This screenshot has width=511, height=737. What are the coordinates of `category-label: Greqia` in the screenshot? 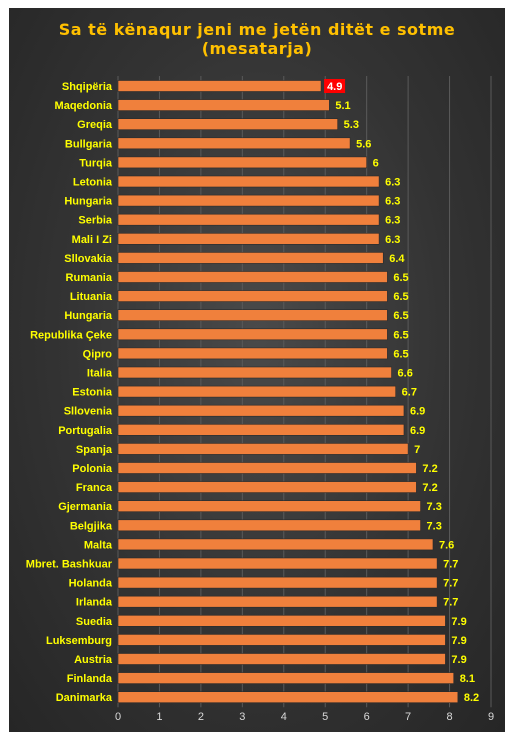 It's located at (95, 125).